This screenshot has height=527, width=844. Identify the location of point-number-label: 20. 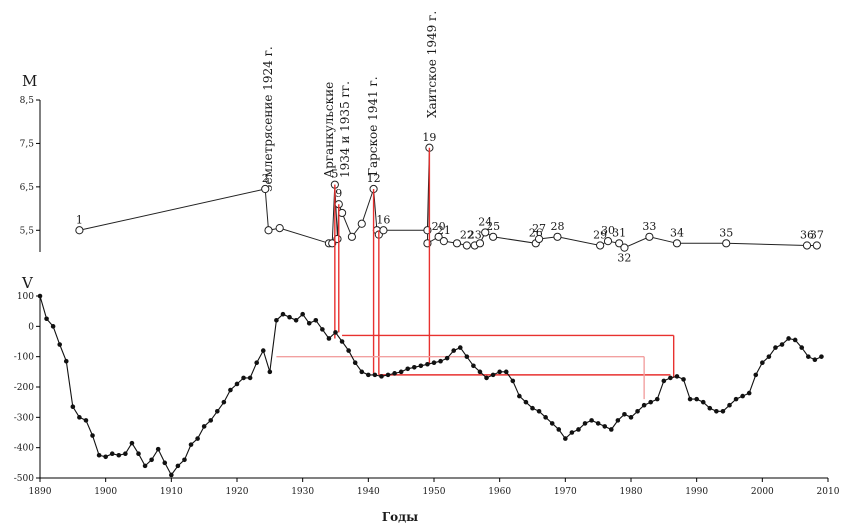
(439, 226).